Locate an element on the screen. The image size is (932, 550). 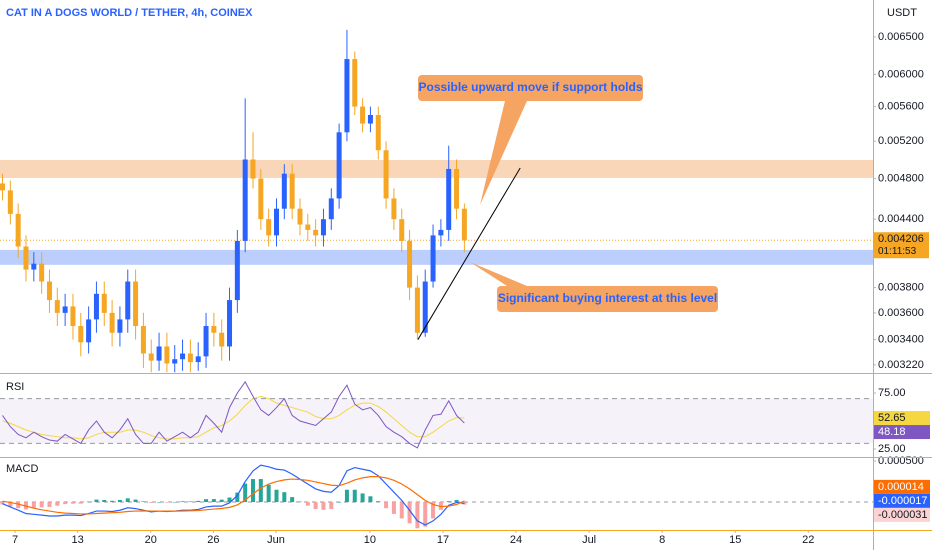
callout-box is located at coordinates (607, 299).